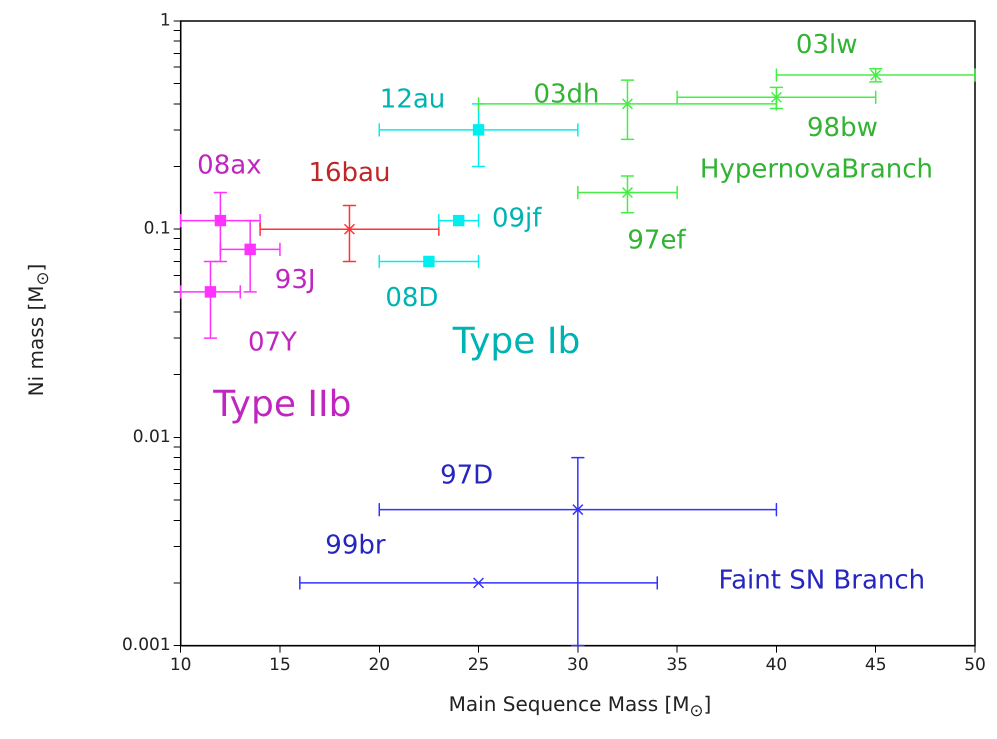  Describe the element at coordinates (566, 95) in the screenshot. I see `annotation: 03dh` at that location.